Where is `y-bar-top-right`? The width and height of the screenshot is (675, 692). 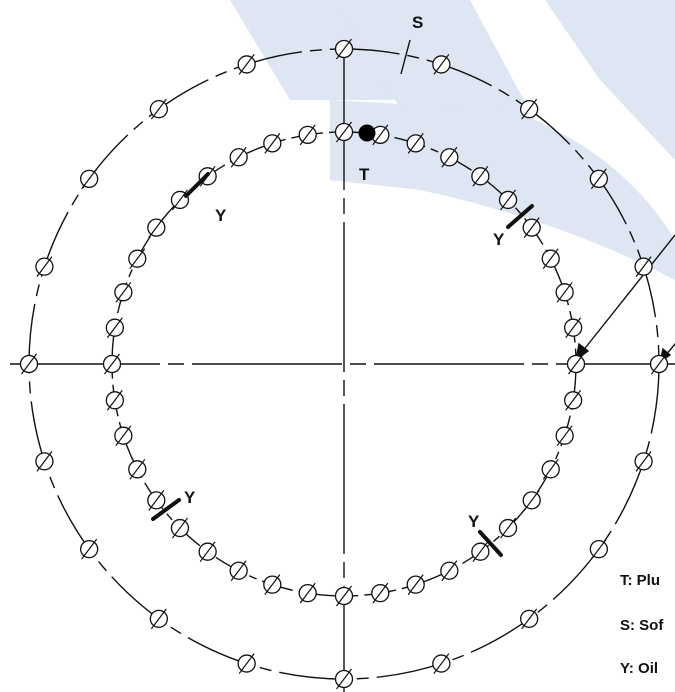 y-bar-top-right is located at coordinates (520, 216).